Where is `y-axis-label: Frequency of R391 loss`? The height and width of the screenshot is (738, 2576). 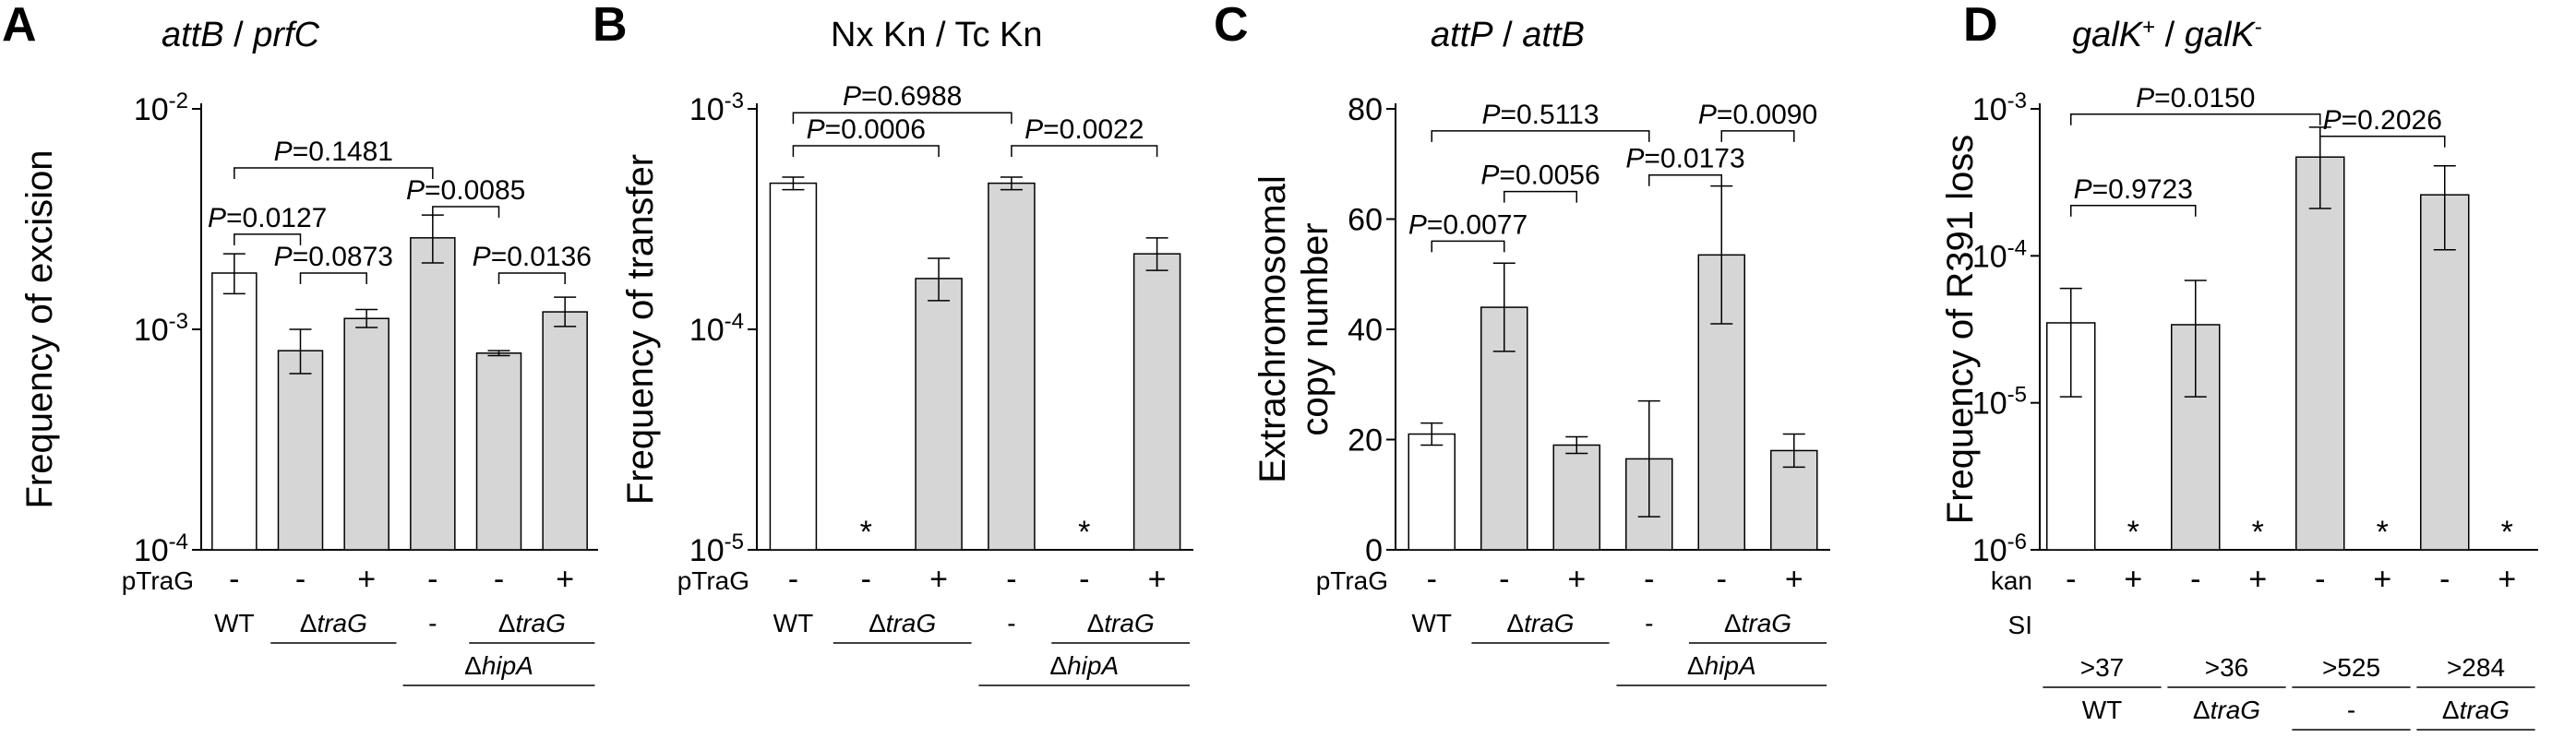 y-axis-label: Frequency of R391 loss is located at coordinates (1960, 329).